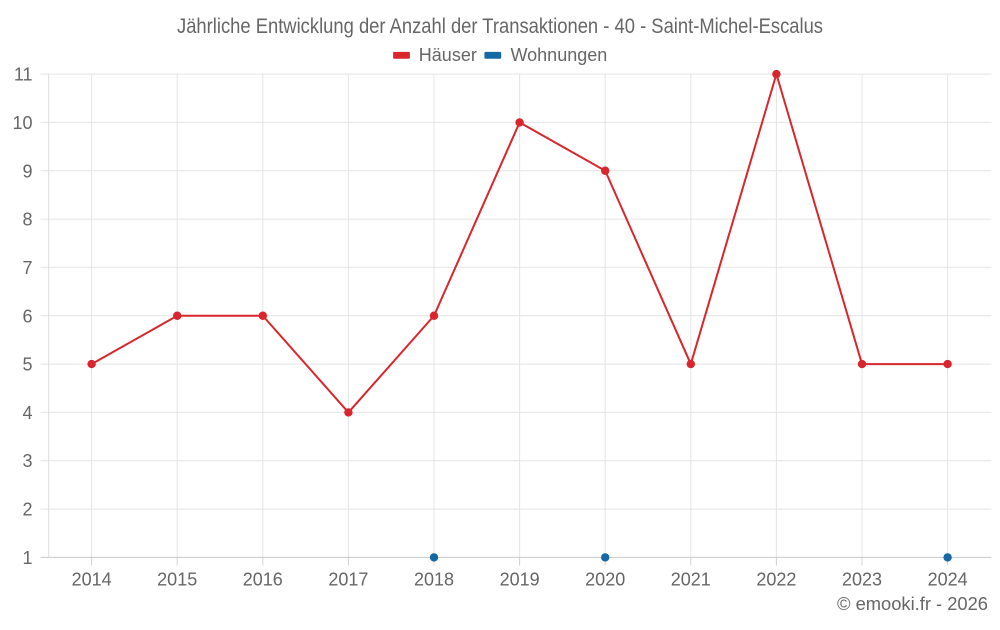 Image resolution: width=1000 pixels, height=630 pixels. Describe the element at coordinates (776, 580) in the screenshot. I see `svg-text: 2022` at that location.